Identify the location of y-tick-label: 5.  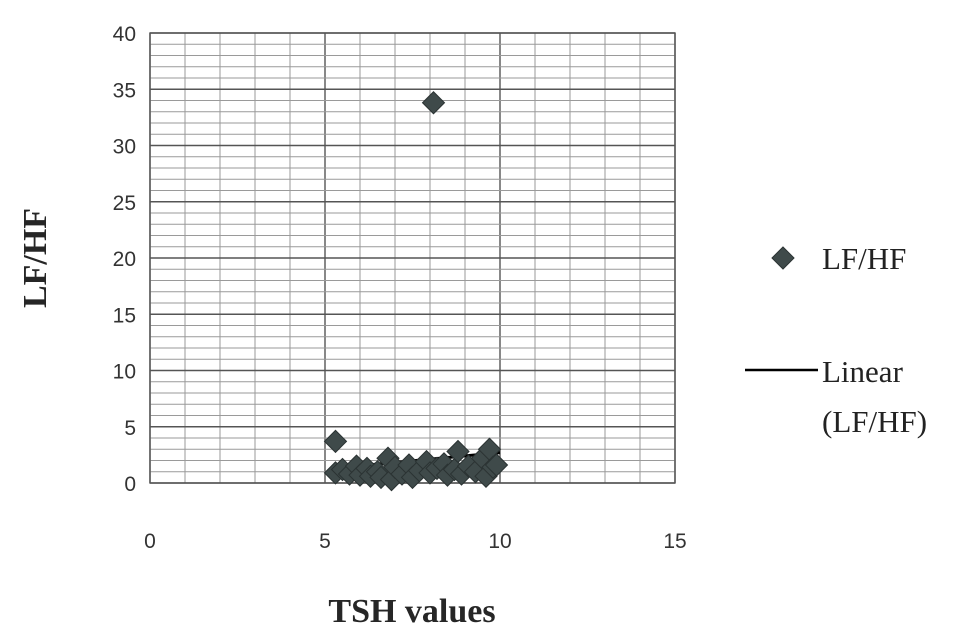
(130, 428).